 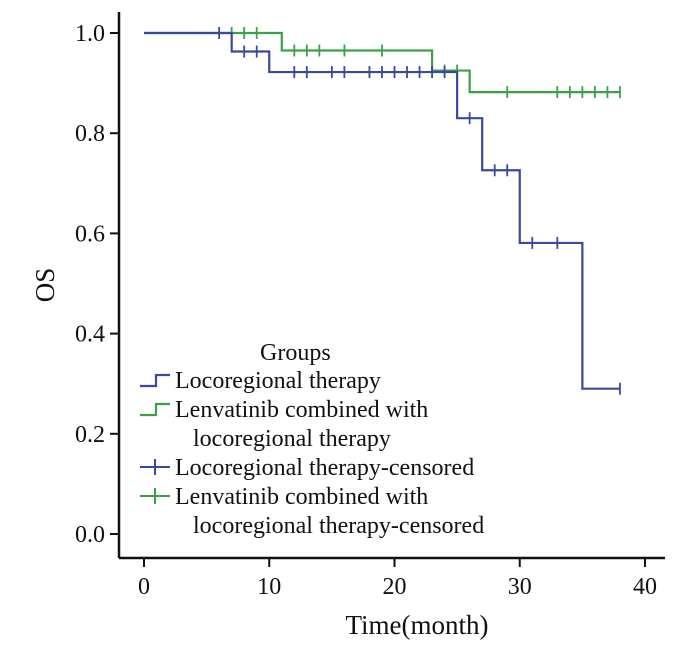 What do you see at coordinates (416, 625) in the screenshot?
I see `x-axis-label: Time(month)` at bounding box center [416, 625].